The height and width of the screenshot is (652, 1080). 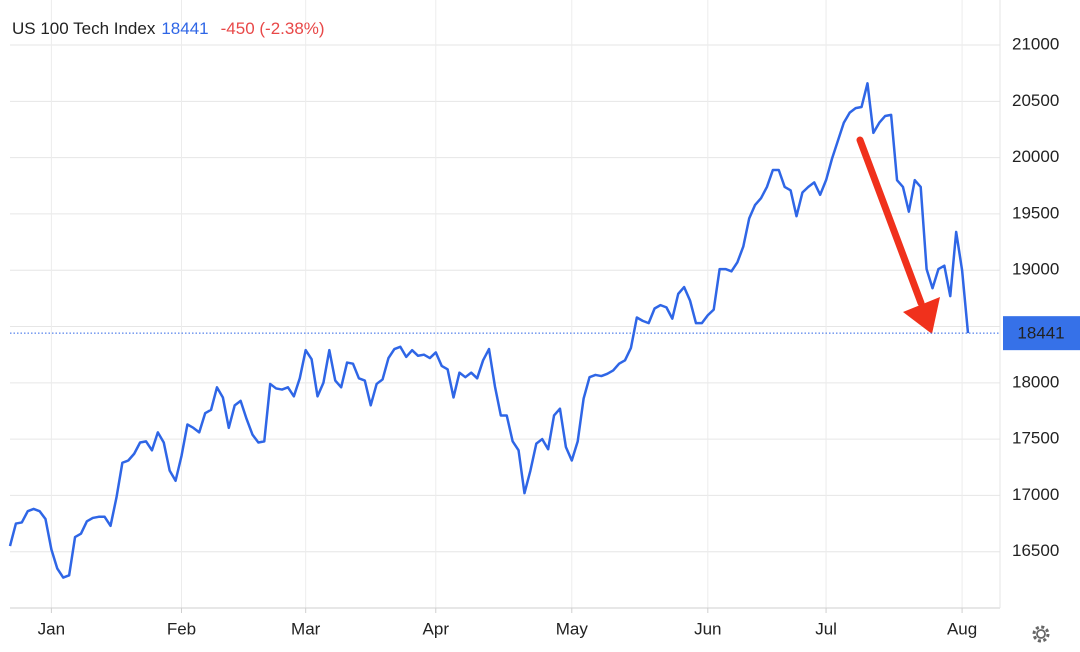 I want to click on gear-hub, so click(x=1041, y=634).